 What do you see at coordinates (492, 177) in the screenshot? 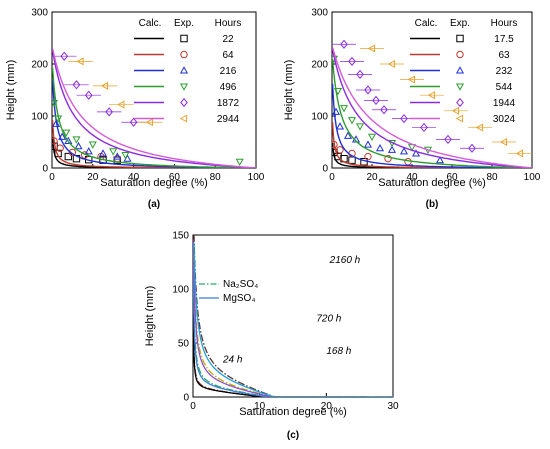
I see `x-tick-label: 80` at bounding box center [492, 177].